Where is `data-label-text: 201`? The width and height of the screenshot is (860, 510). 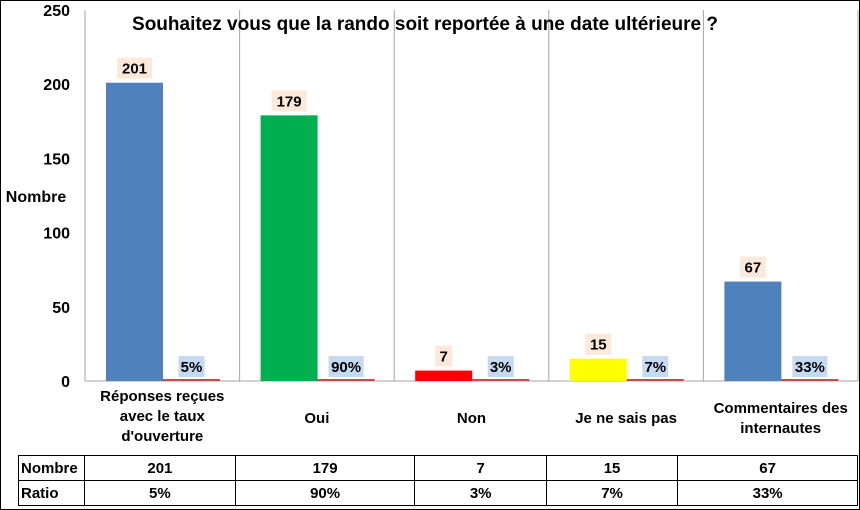
data-label-text: 201 is located at coordinates (134, 69).